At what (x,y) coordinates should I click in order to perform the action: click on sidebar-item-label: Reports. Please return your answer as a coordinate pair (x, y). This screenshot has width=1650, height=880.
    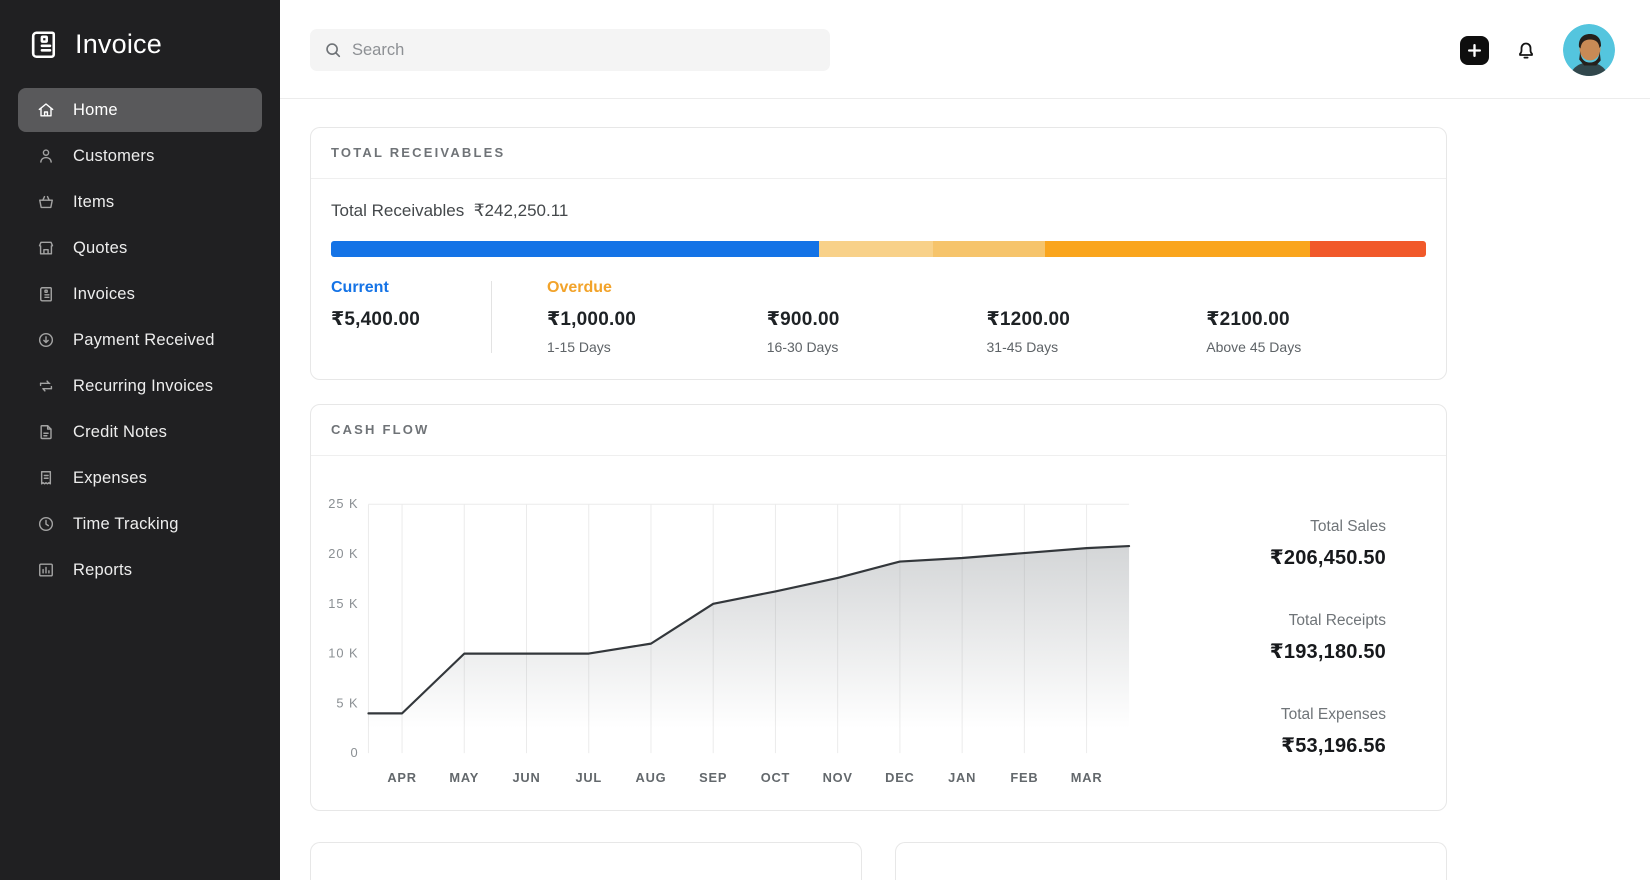
    Looking at the image, I should click on (103, 569).